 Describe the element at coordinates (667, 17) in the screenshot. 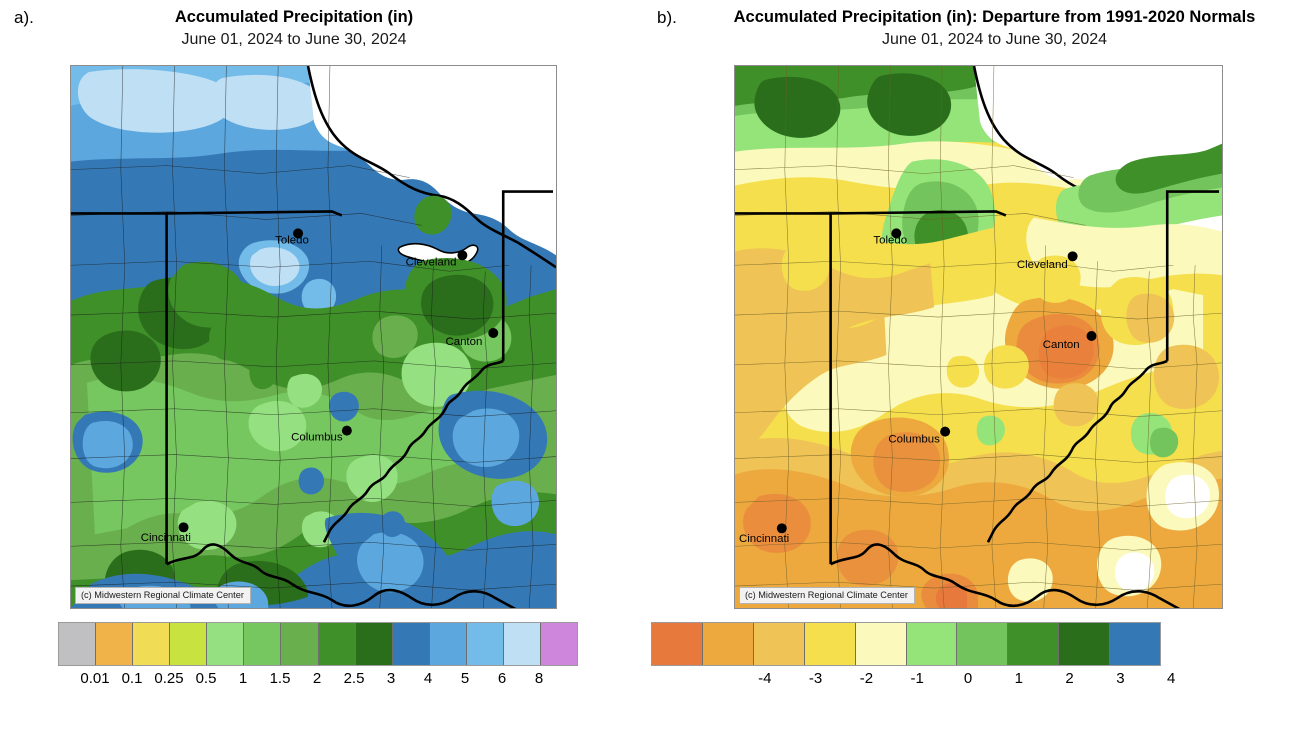

I see `panel-b-letter: b).` at that location.